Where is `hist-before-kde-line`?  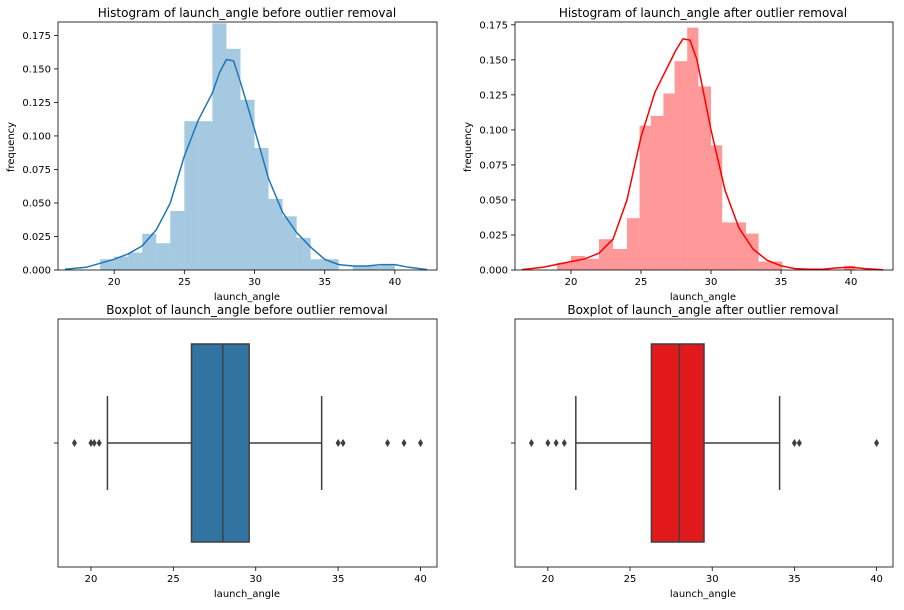
hist-before-kde-line is located at coordinates (246, 164).